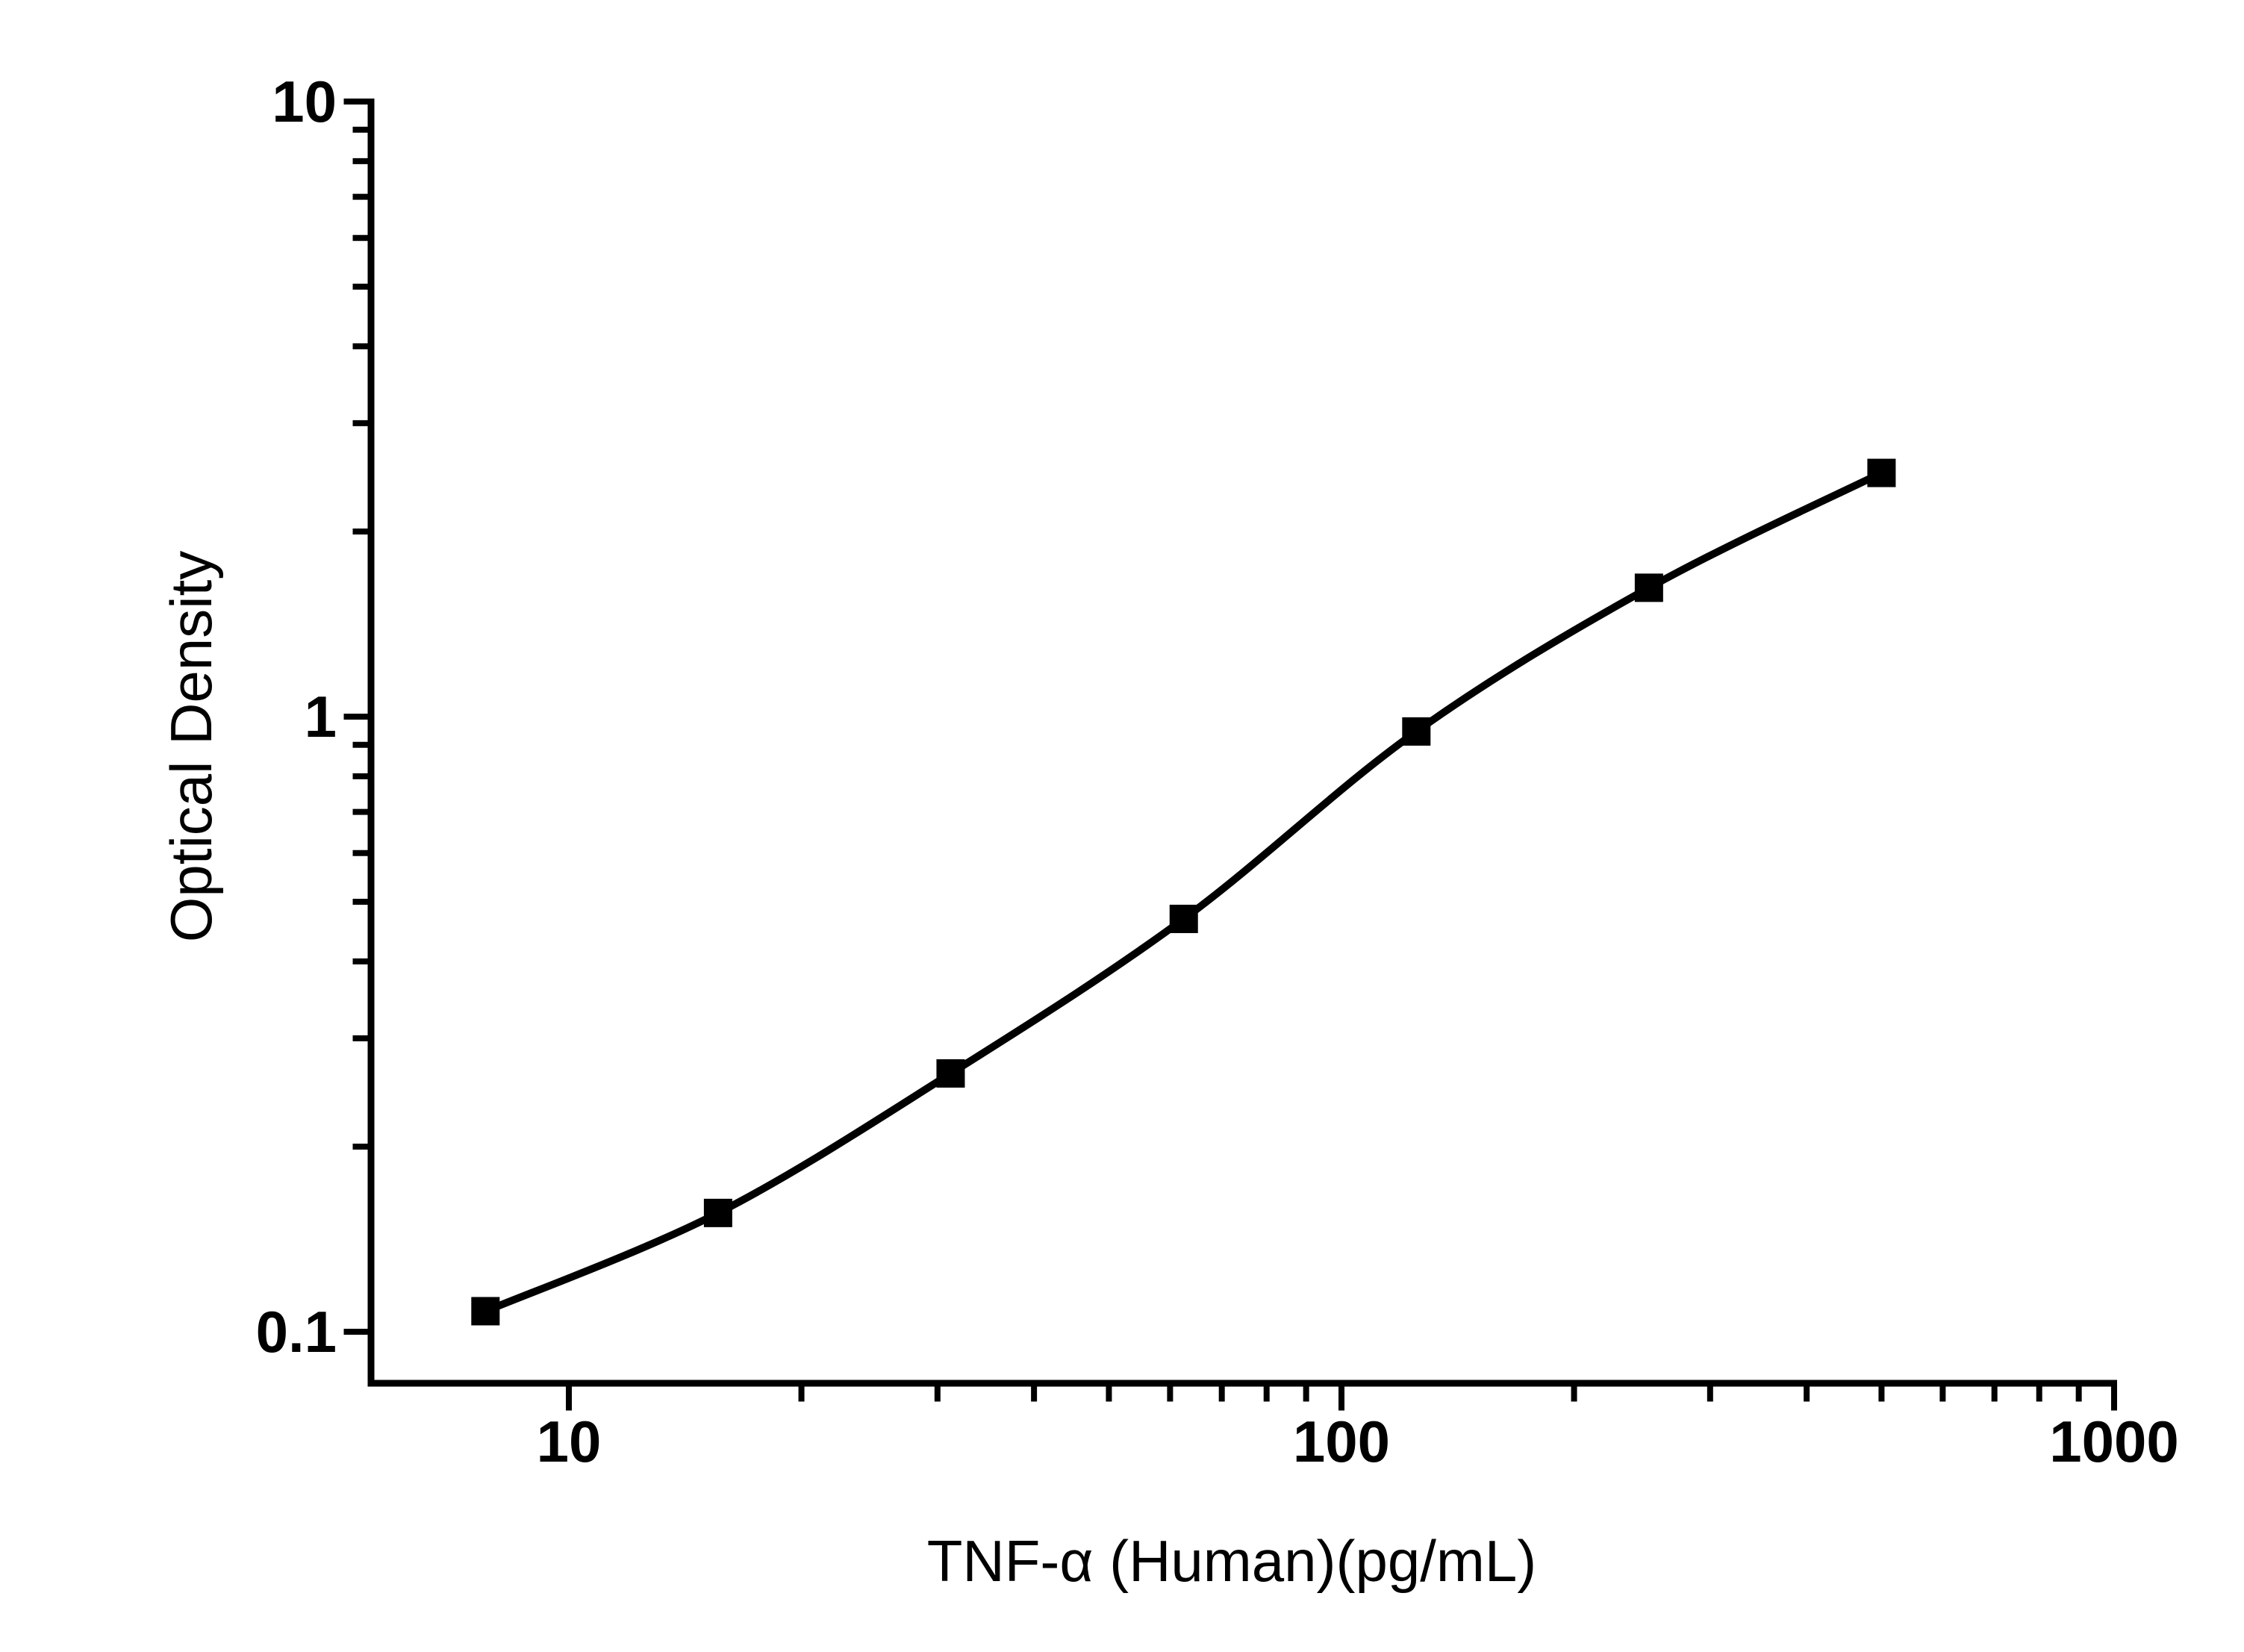  I want to click on x-tick-label: 100, so click(1341, 1442).